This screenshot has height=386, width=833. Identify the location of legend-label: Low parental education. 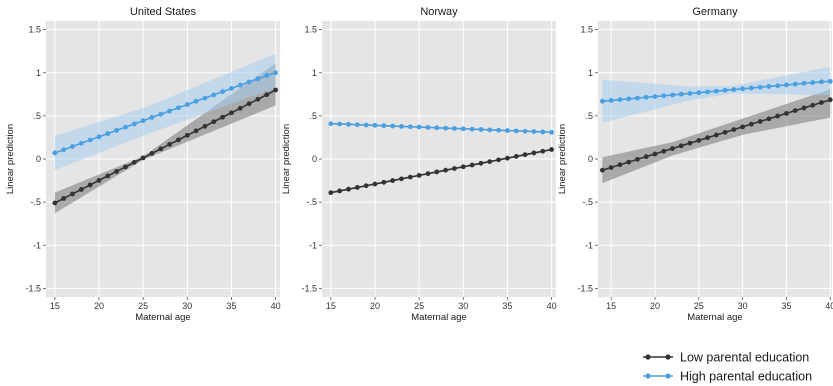
(744, 358).